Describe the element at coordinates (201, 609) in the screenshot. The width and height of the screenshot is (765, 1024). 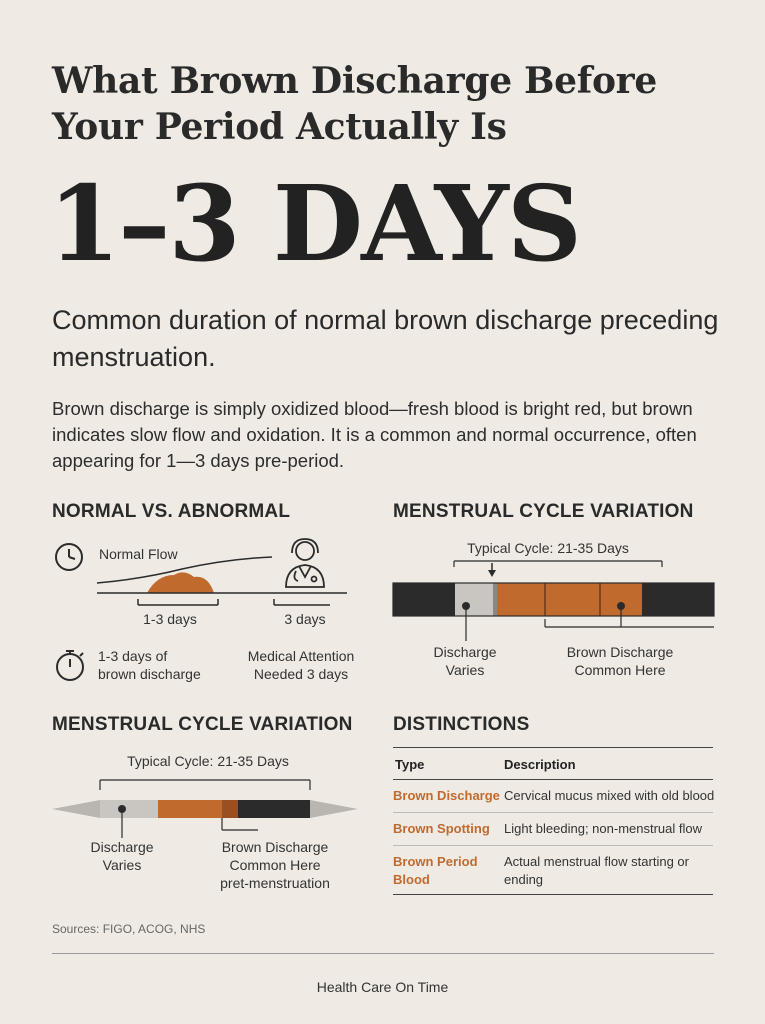
I see `normal-flow-diagram` at that location.